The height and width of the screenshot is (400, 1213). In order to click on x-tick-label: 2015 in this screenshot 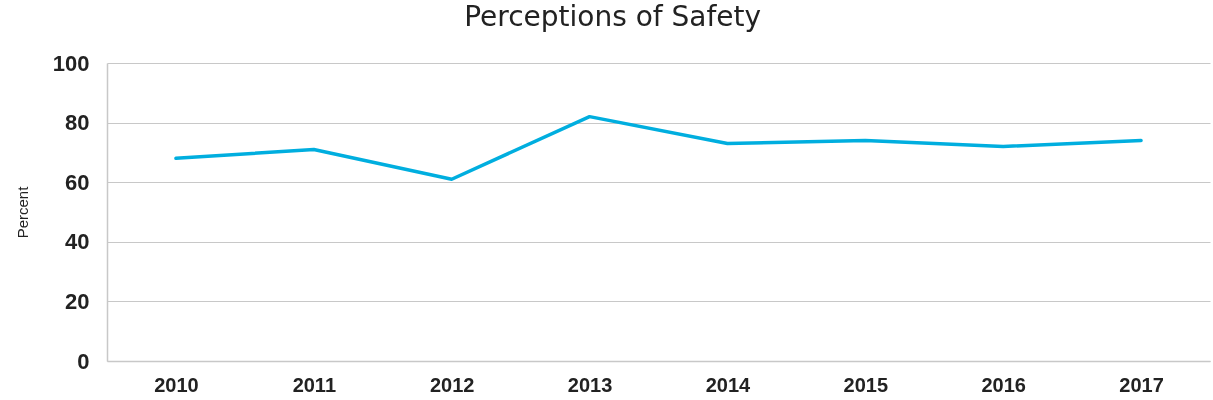, I will do `click(866, 384)`.